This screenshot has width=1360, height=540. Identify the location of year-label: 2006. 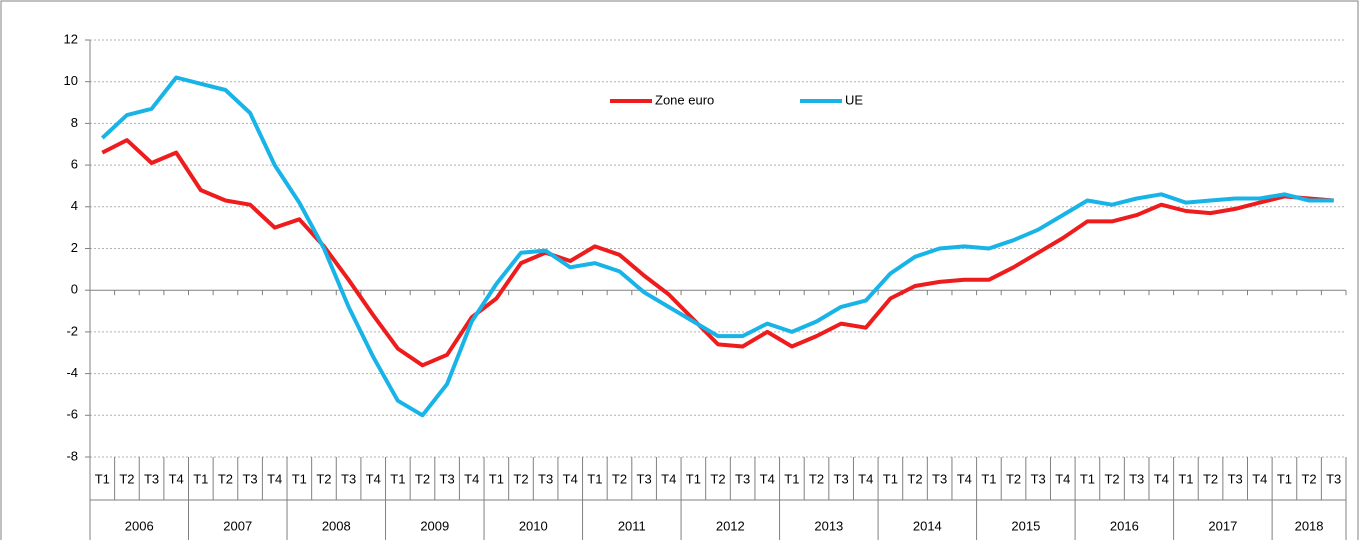
(139, 525).